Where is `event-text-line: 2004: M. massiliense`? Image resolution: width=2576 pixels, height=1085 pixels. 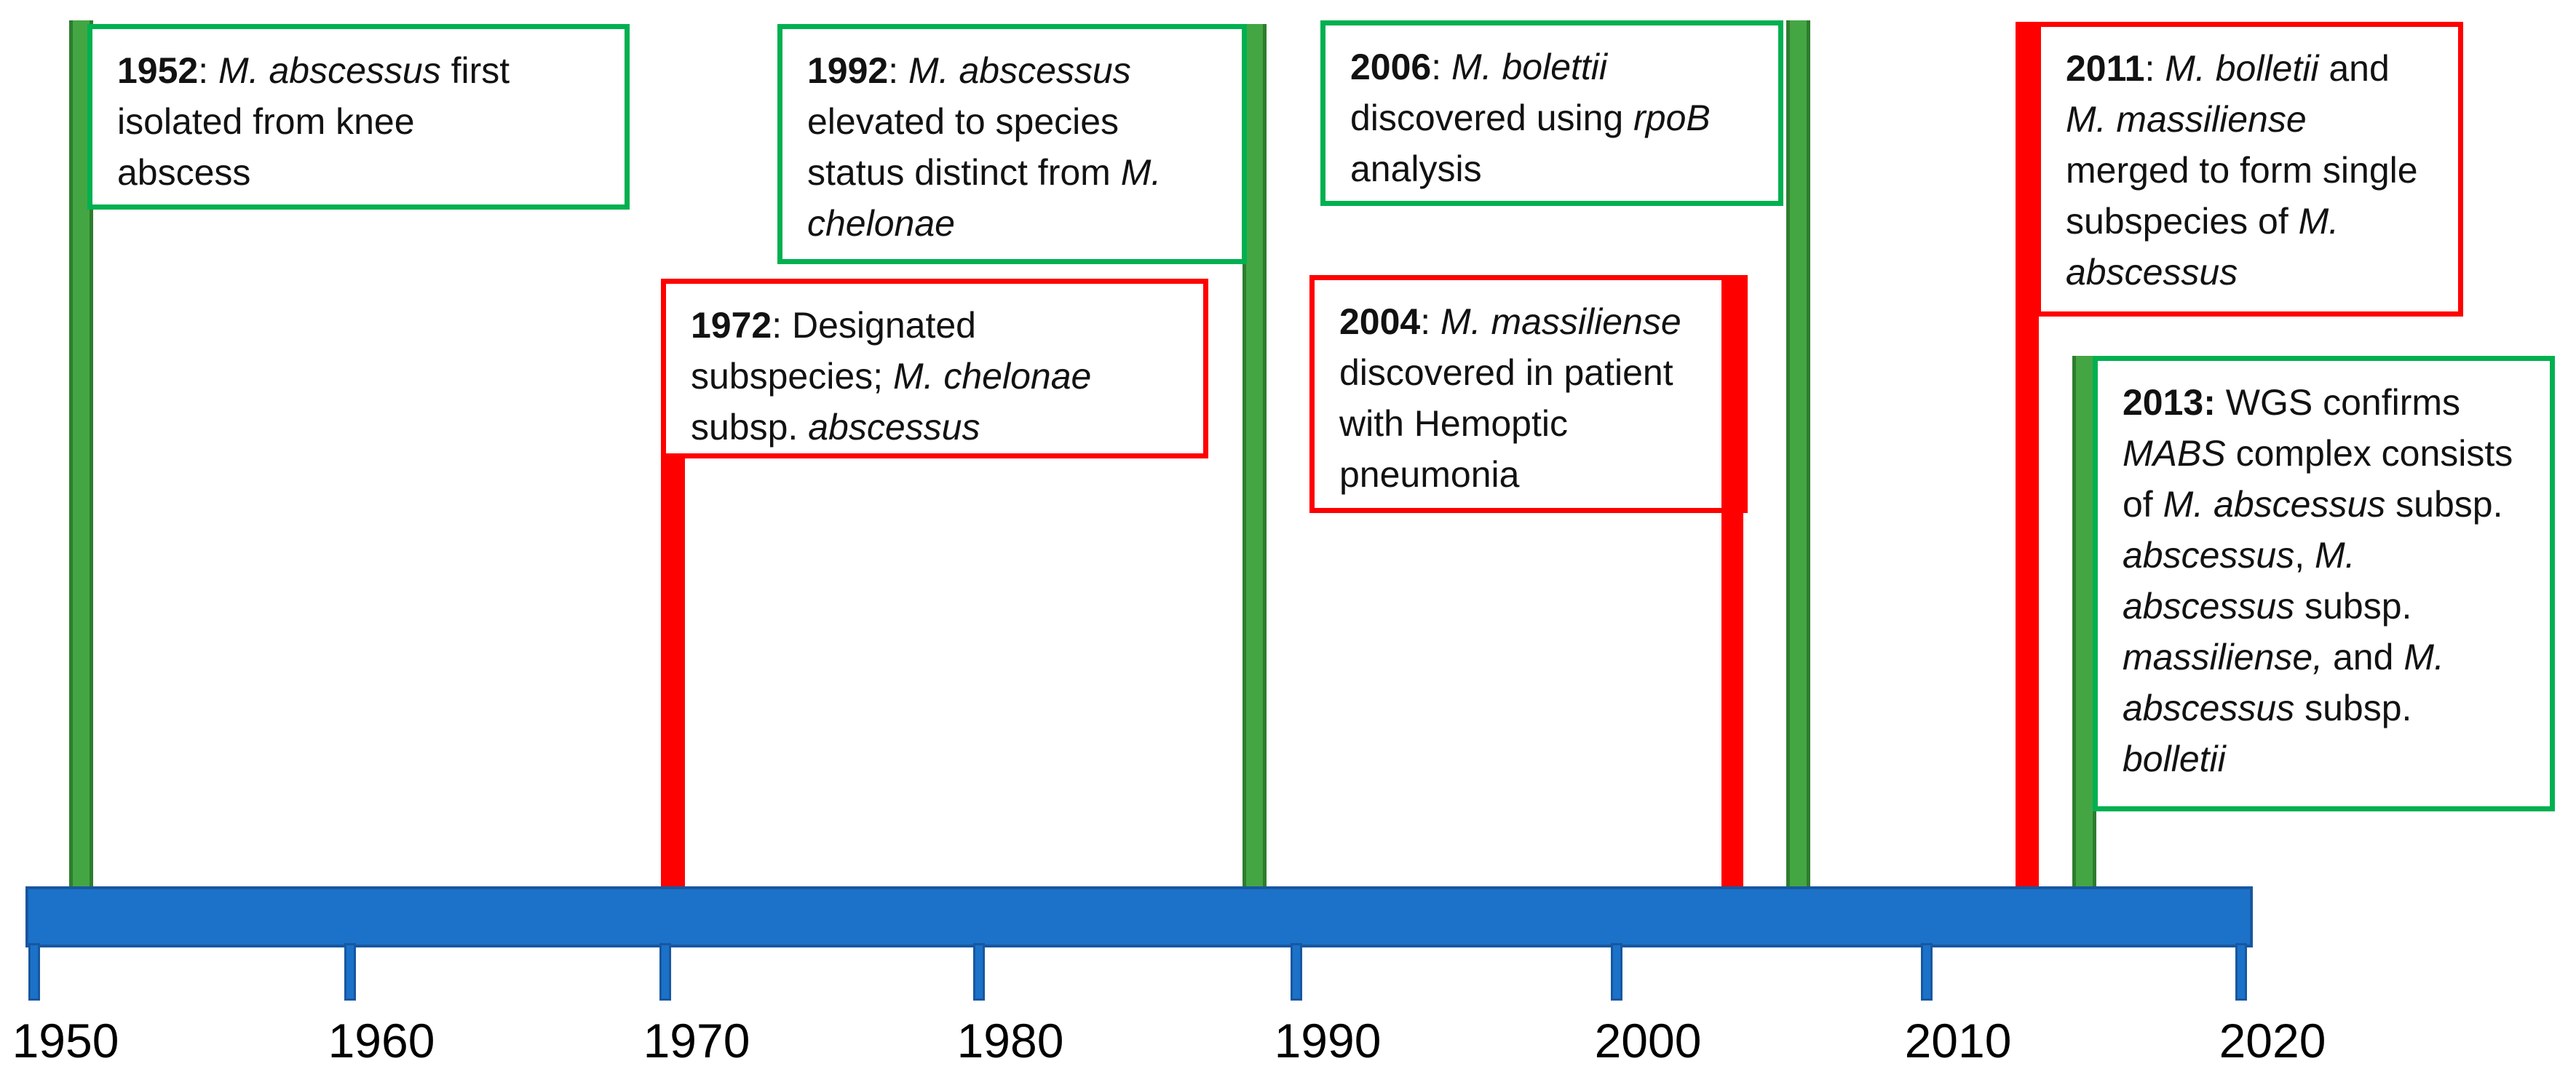
event-text-line: 2004: M. massiliense is located at coordinates (1528, 321).